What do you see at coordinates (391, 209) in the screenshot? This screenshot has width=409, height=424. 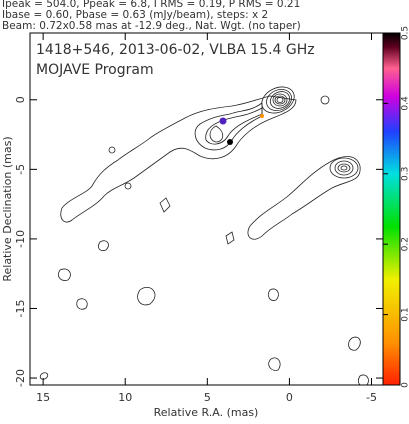 I see `colorbar` at bounding box center [391, 209].